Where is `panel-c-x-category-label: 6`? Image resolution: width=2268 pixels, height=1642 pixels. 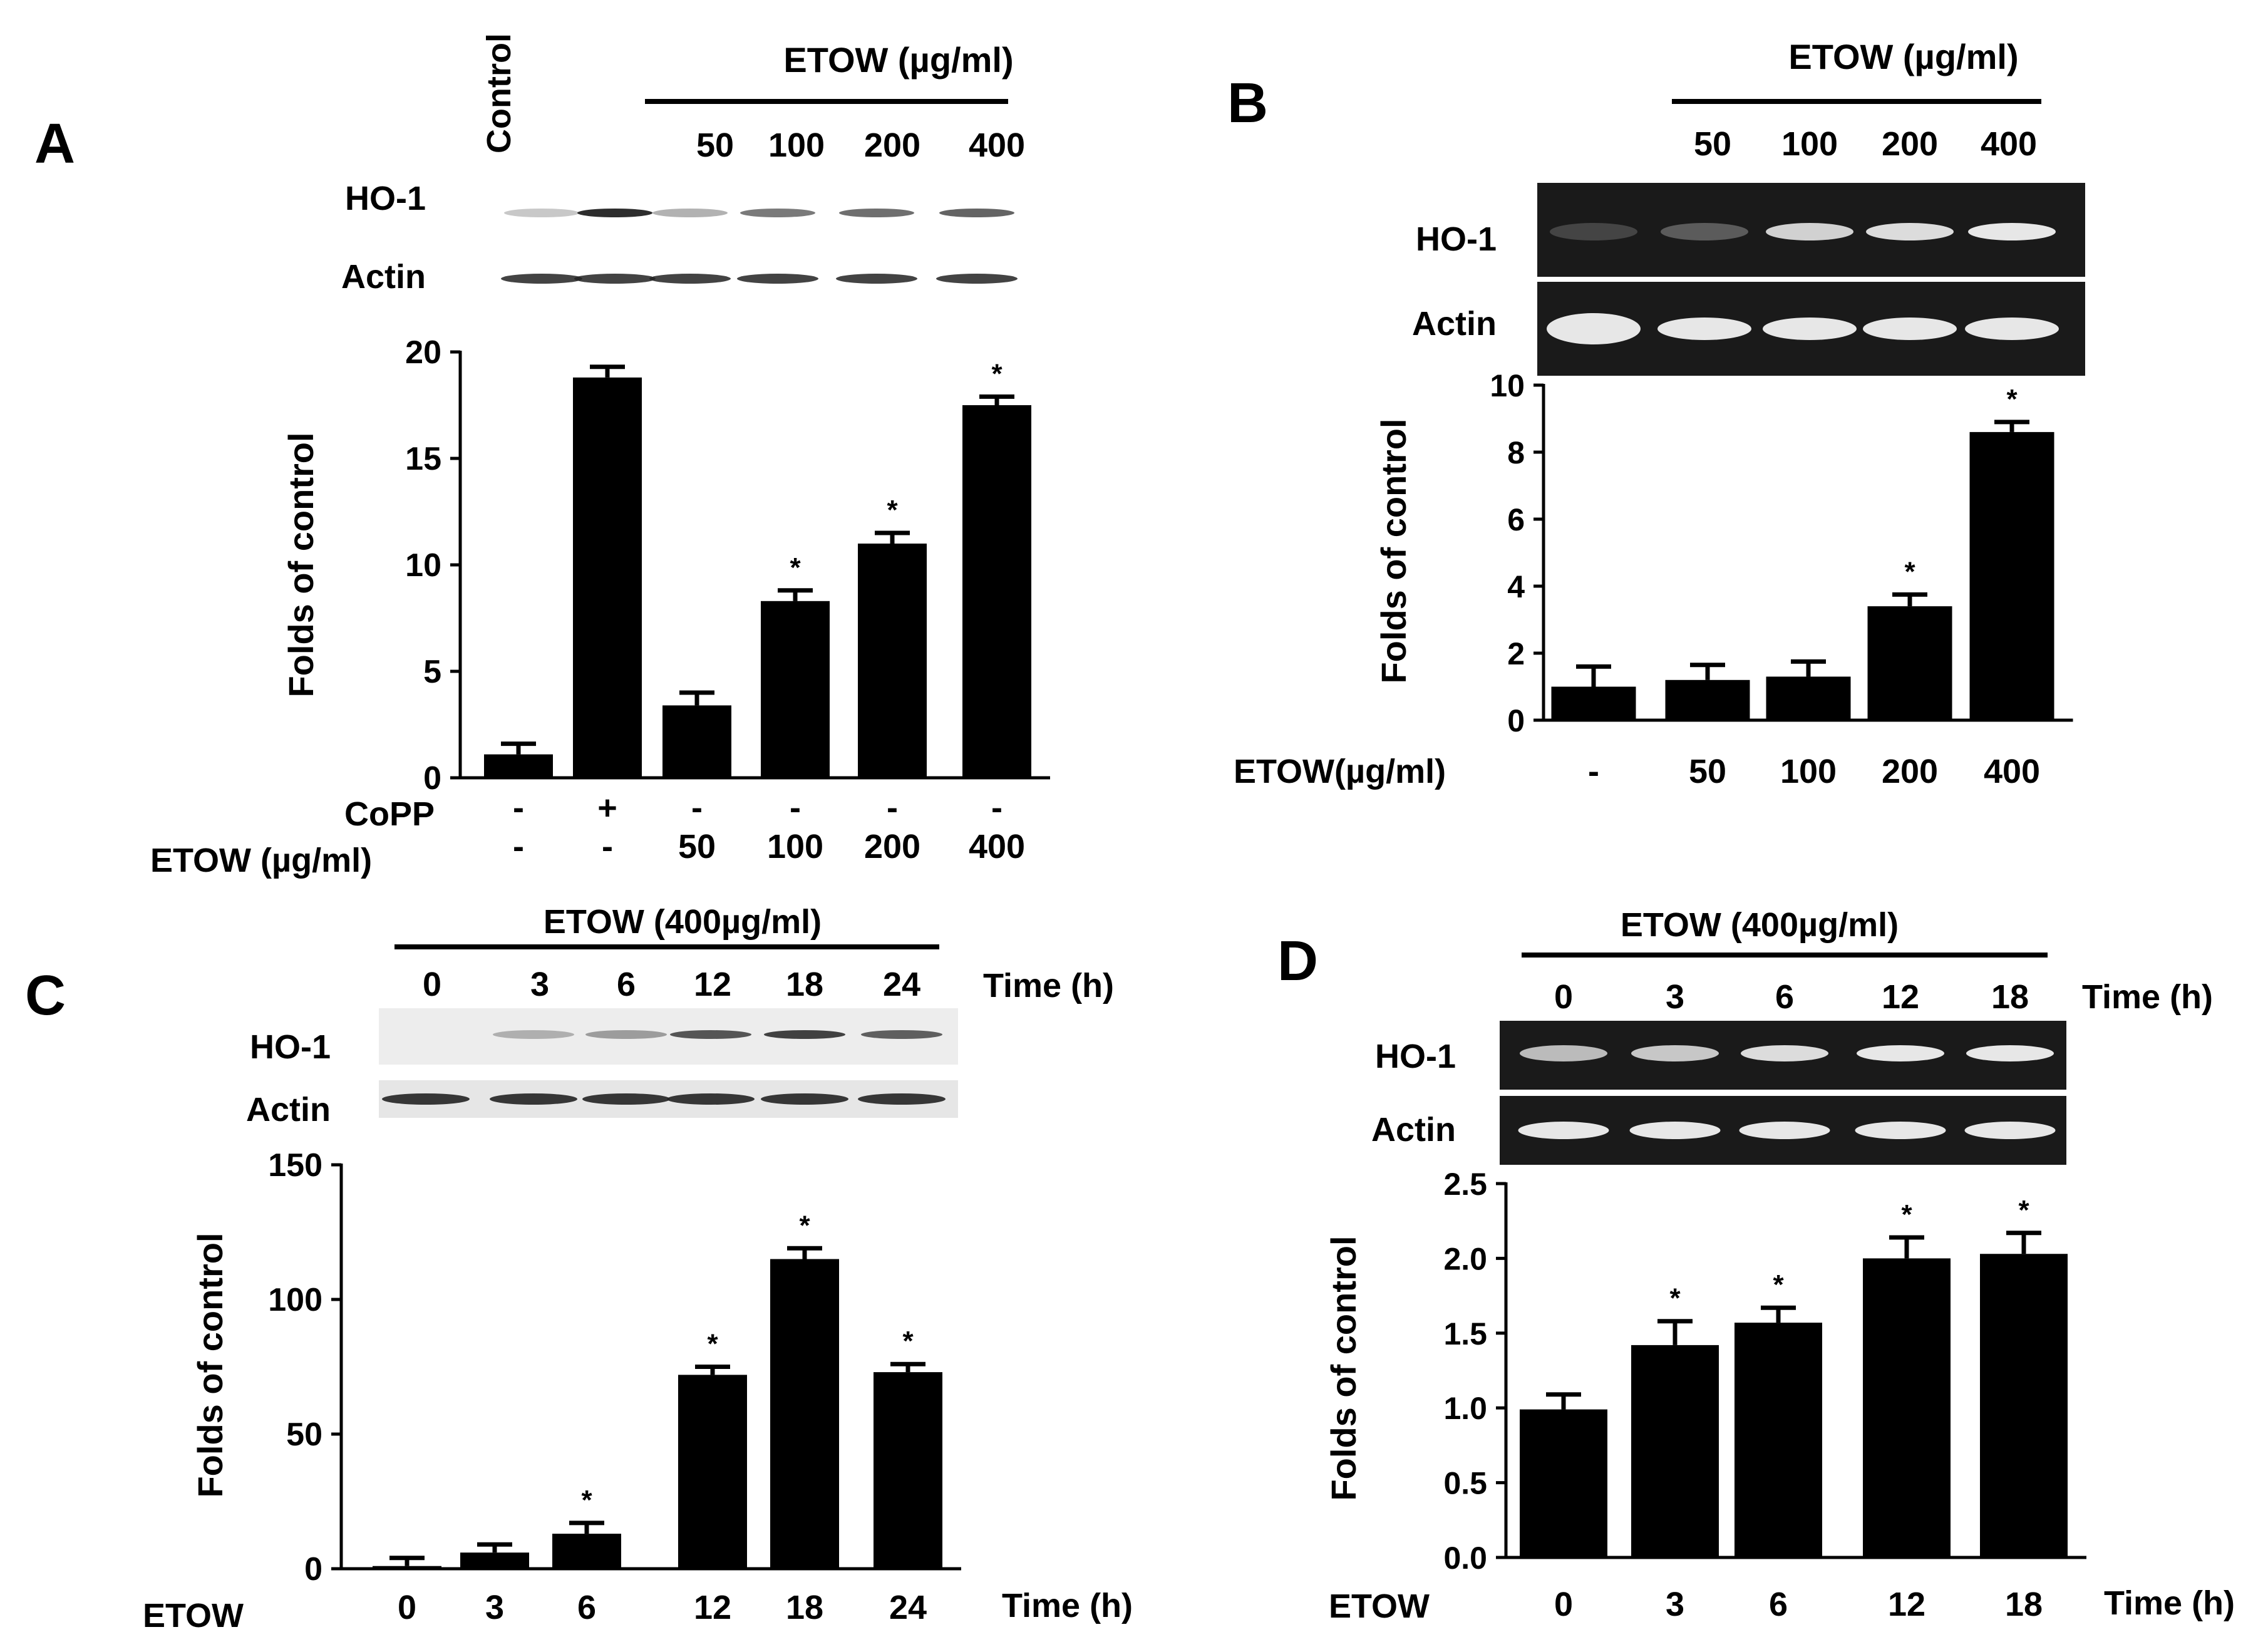 panel-c-x-category-label: 6 is located at coordinates (586, 1607).